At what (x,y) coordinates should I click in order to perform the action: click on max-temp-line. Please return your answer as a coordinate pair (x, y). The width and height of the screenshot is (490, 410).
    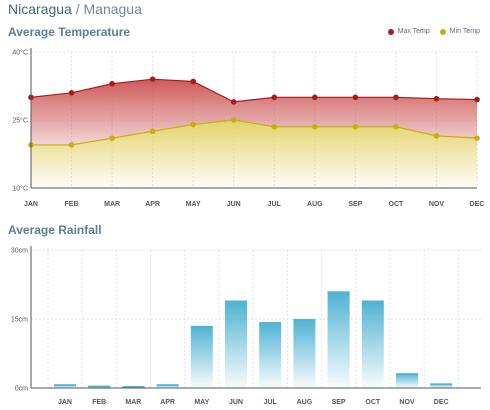
    Looking at the image, I should click on (254, 90).